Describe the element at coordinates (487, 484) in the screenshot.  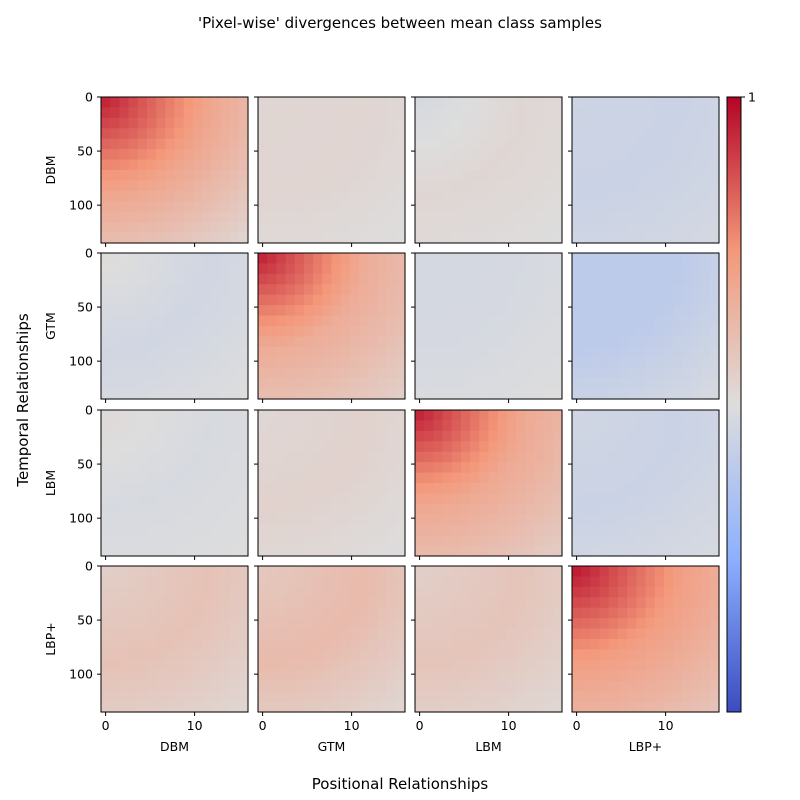
I see `heatmap-panel-lbm-lbm` at that location.